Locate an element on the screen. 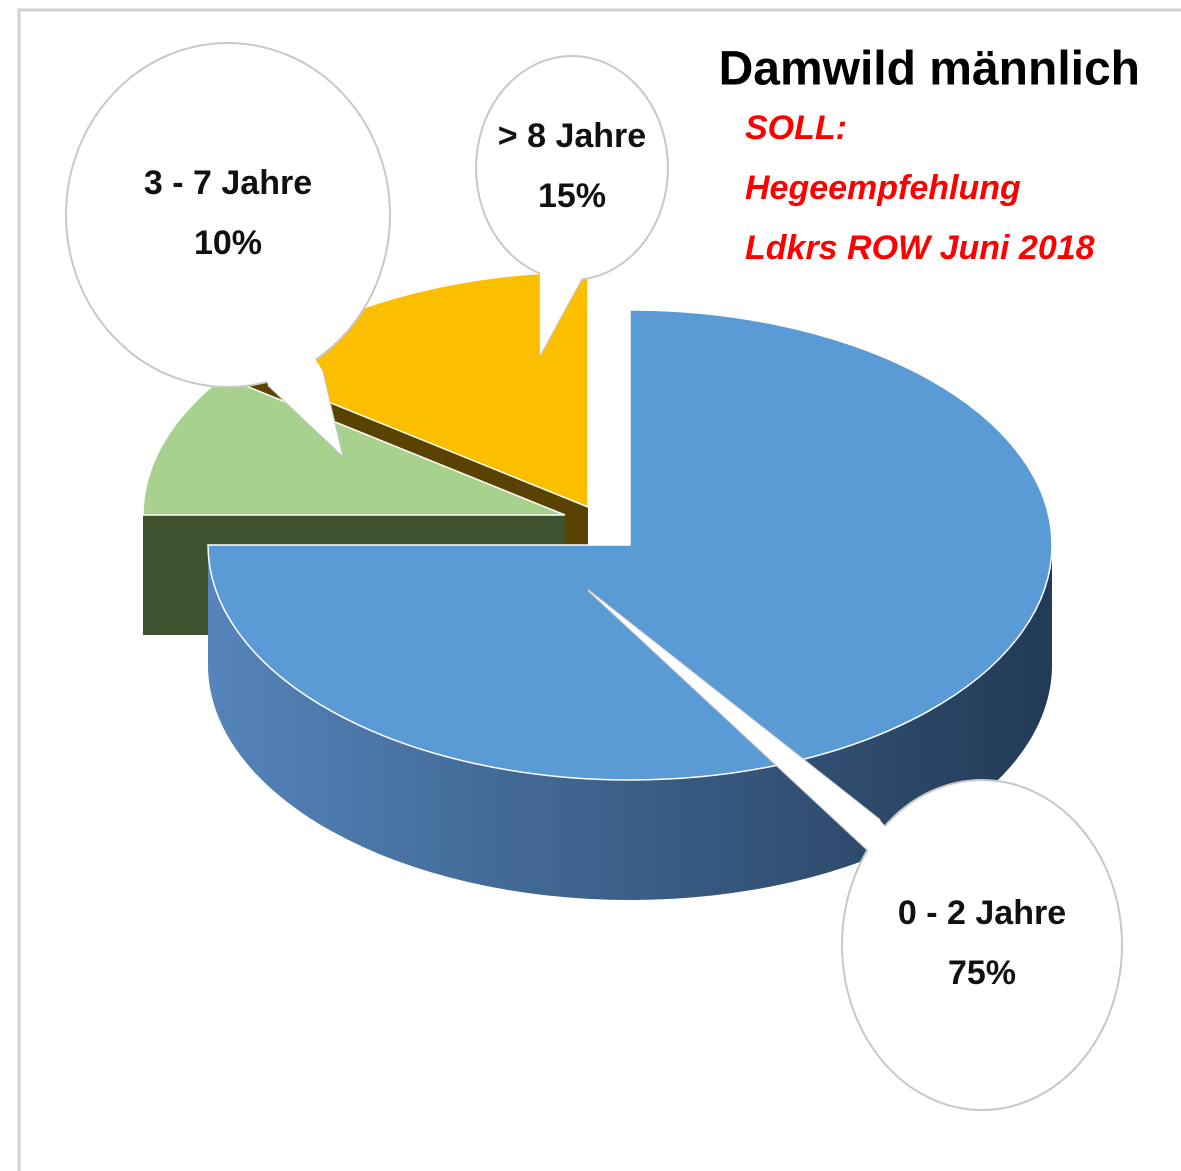 The height and width of the screenshot is (1171, 1181). value-label: 15% is located at coordinates (572, 196).